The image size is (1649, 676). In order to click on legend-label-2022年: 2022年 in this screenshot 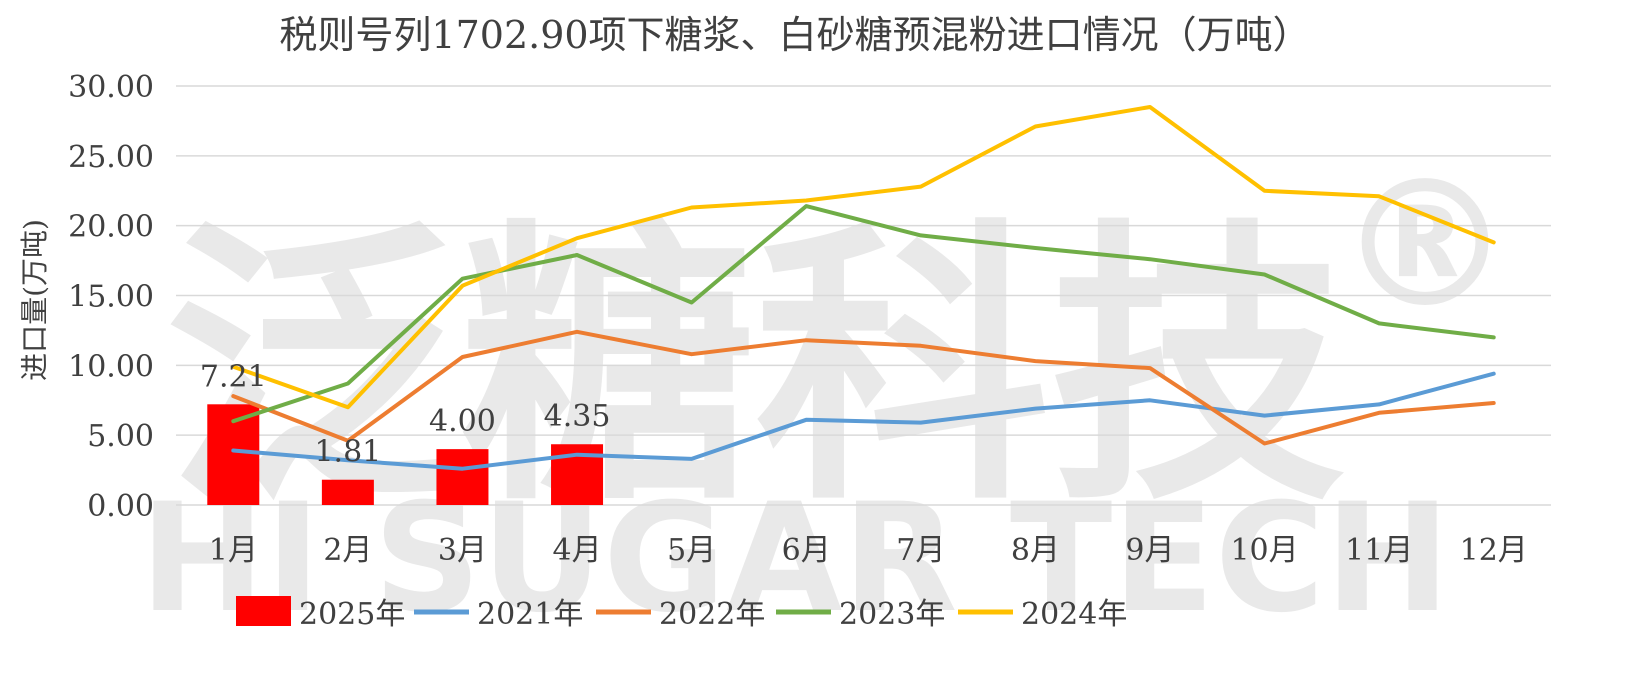, I will do `click(712, 614)`.